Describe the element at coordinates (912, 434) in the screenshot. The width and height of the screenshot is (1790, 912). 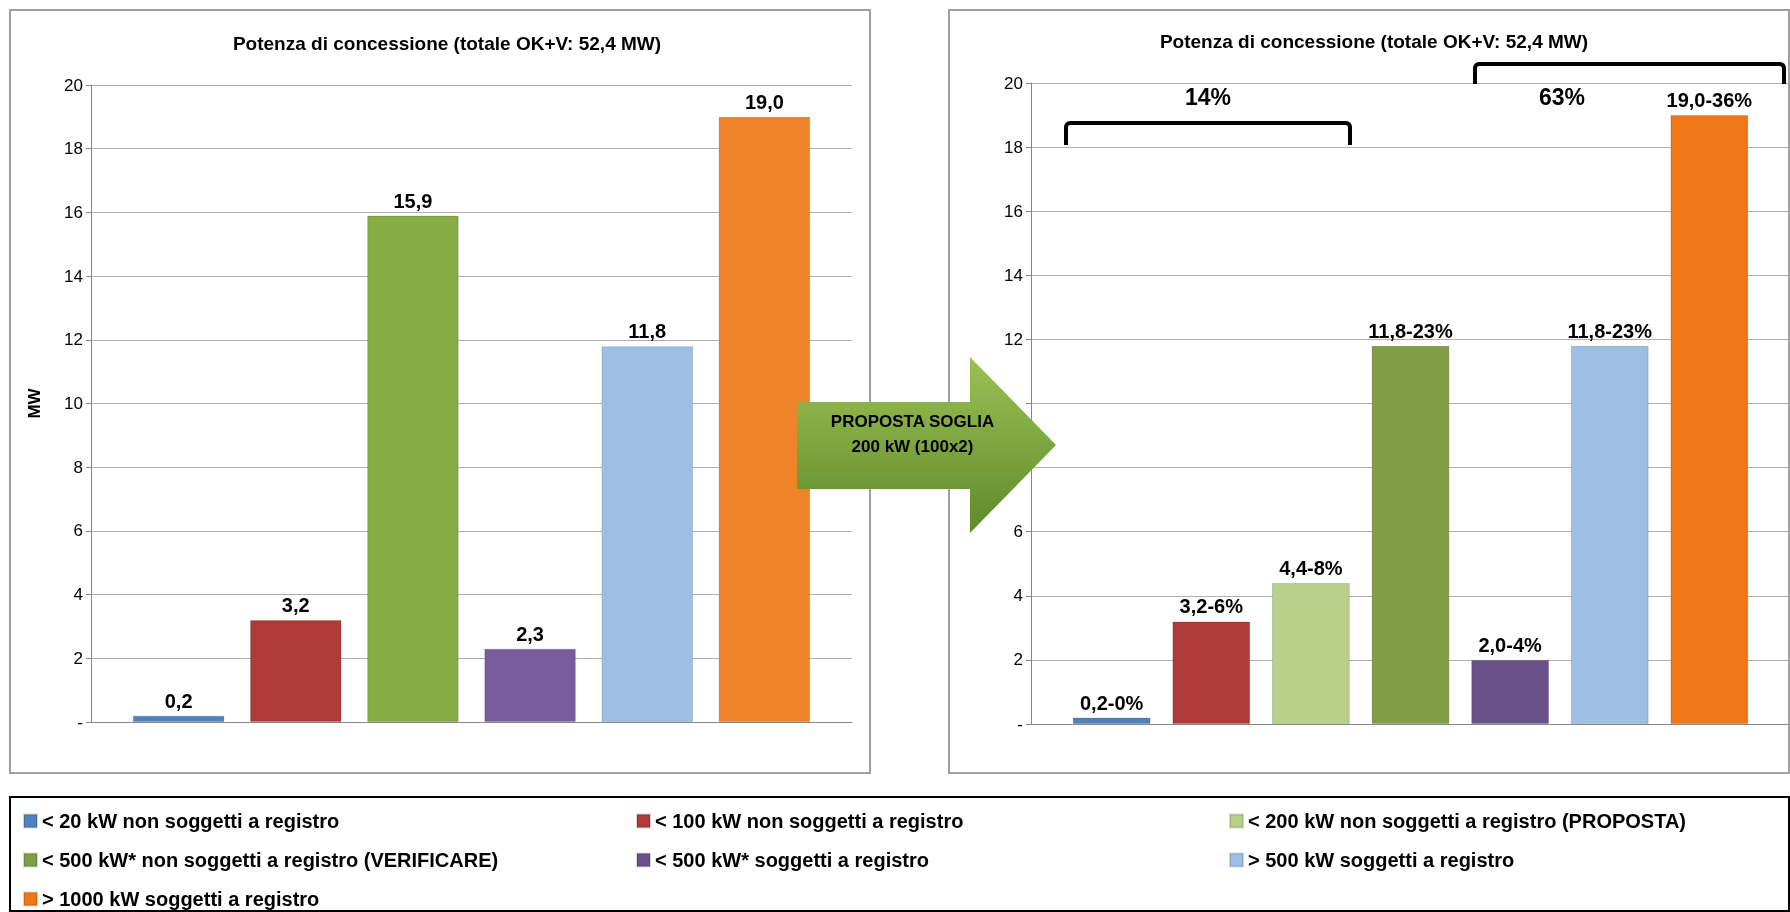
I see `annotation: PROPOSTA SOGLIA 200 kW (100x2)` at that location.